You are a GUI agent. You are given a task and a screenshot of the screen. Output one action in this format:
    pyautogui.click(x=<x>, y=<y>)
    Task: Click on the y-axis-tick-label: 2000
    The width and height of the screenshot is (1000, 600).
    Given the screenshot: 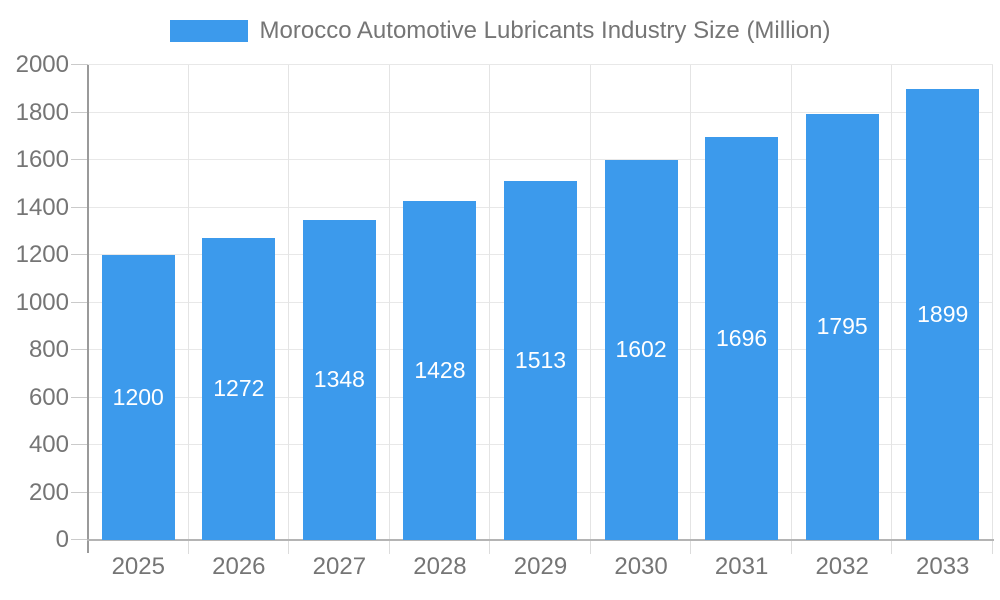 What is the action you would take?
    pyautogui.click(x=42, y=64)
    